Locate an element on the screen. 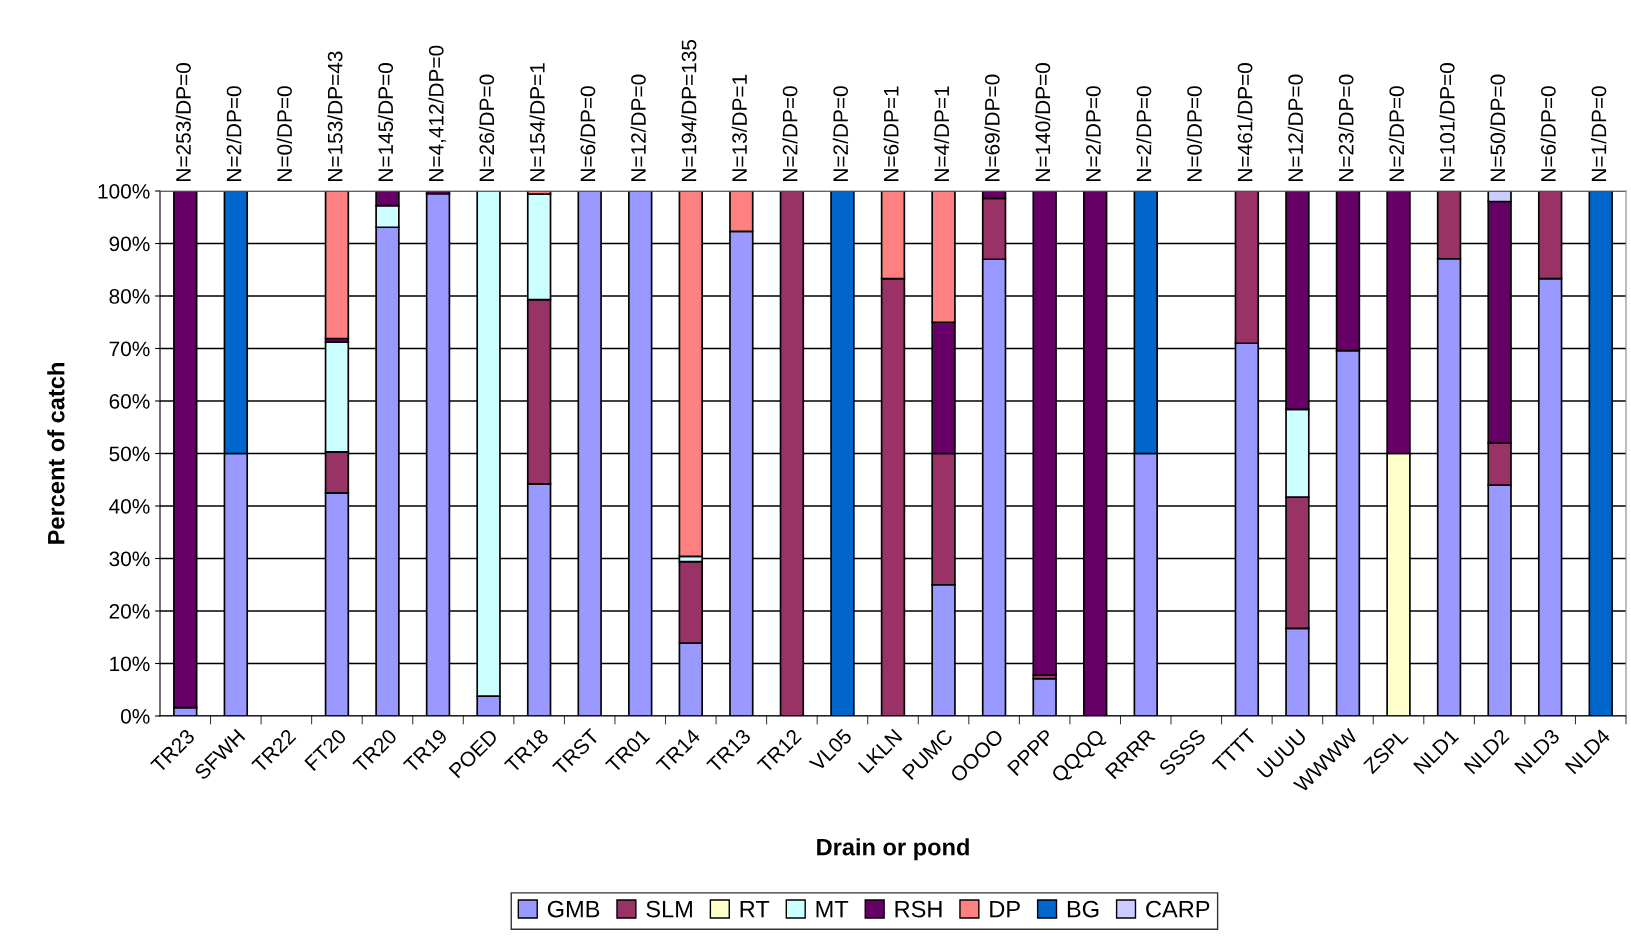 This screenshot has width=1631, height=941. text: N=6/DP=1 is located at coordinates (891, 133).